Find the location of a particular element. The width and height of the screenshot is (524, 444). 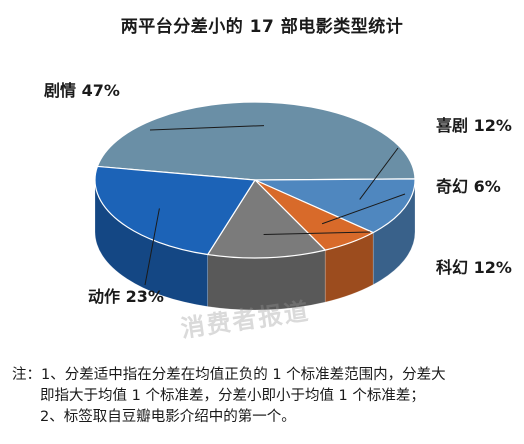

slice-label-action: 动作 23% is located at coordinates (126, 296).